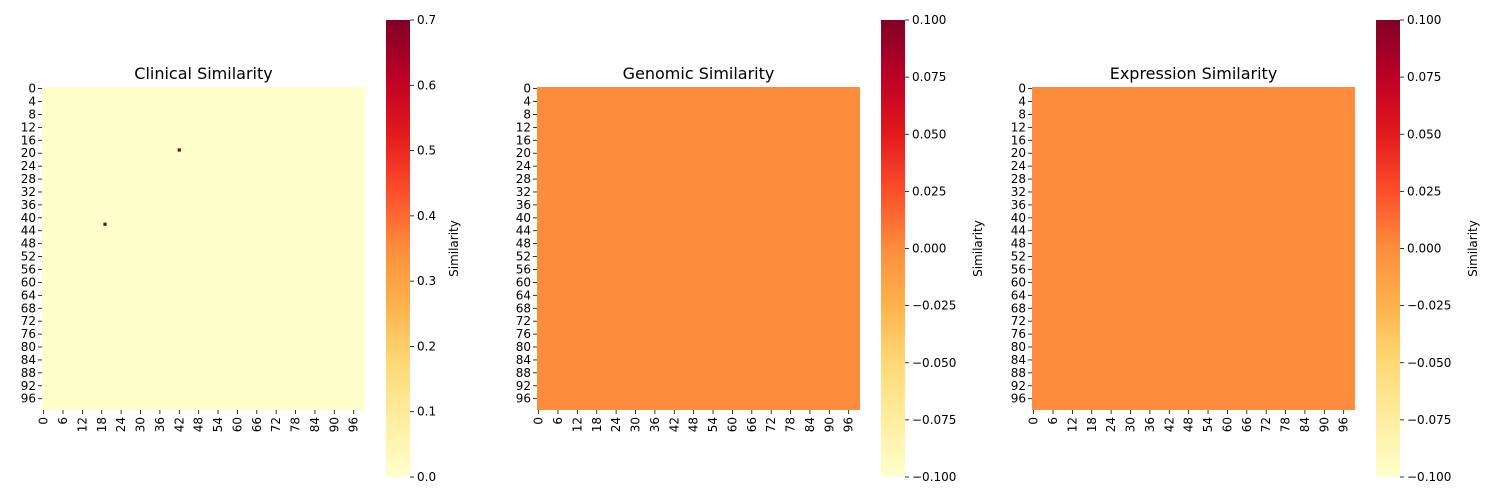  I want to click on colorbar-tick-label: −0.050, so click(1429, 363).